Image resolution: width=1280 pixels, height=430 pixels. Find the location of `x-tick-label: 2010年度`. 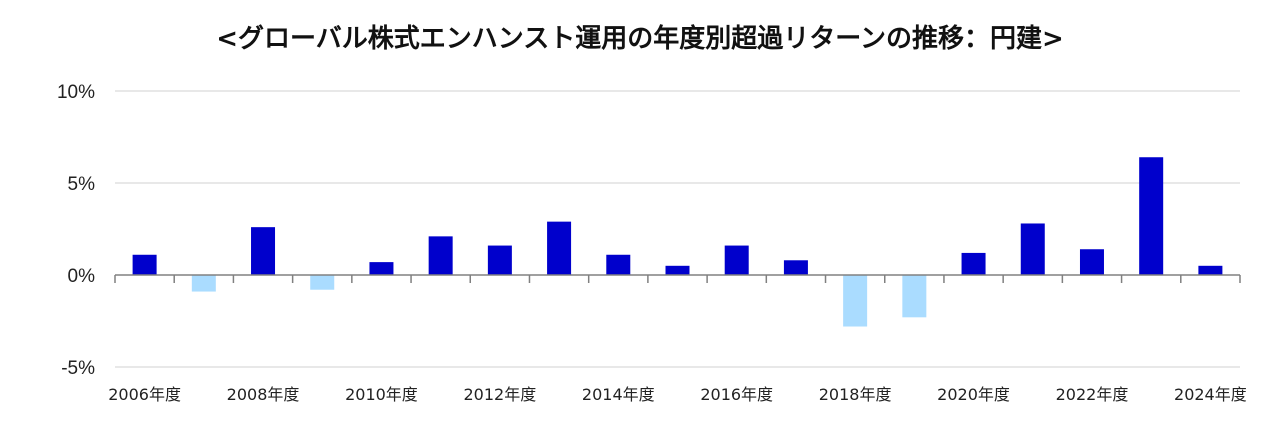

x-tick-label: 2010年度 is located at coordinates (381, 394).